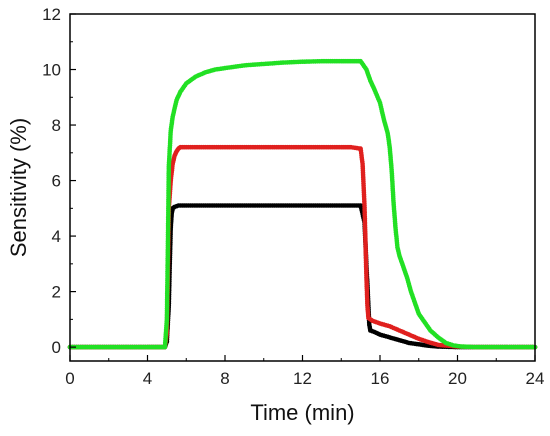  Describe the element at coordinates (302, 412) in the screenshot. I see `x-axis-title: Time (min)` at that location.